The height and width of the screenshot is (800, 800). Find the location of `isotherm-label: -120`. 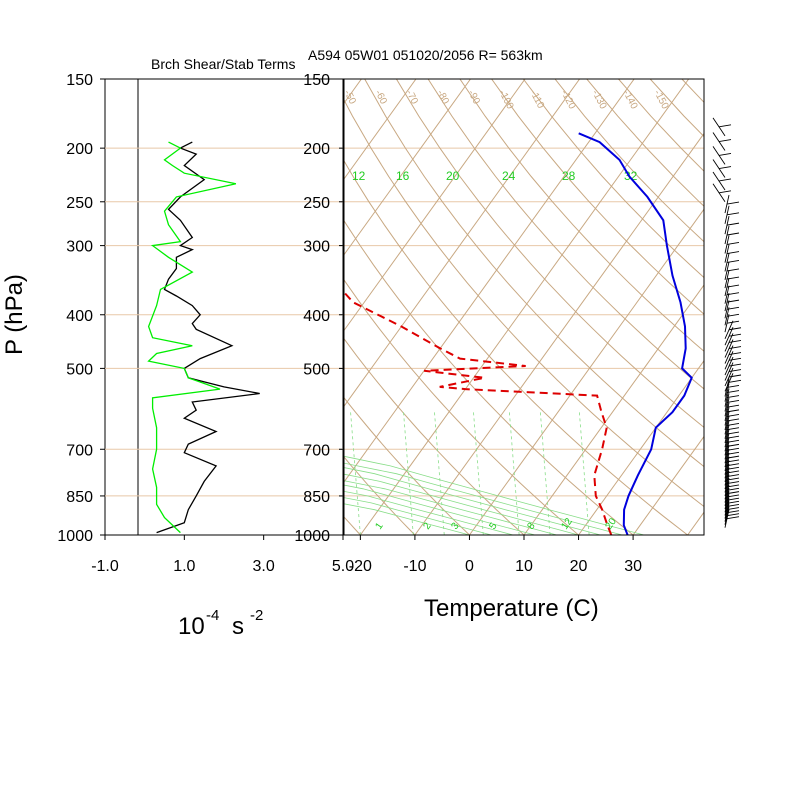

isotherm-label: -120 is located at coordinates (567, 99).